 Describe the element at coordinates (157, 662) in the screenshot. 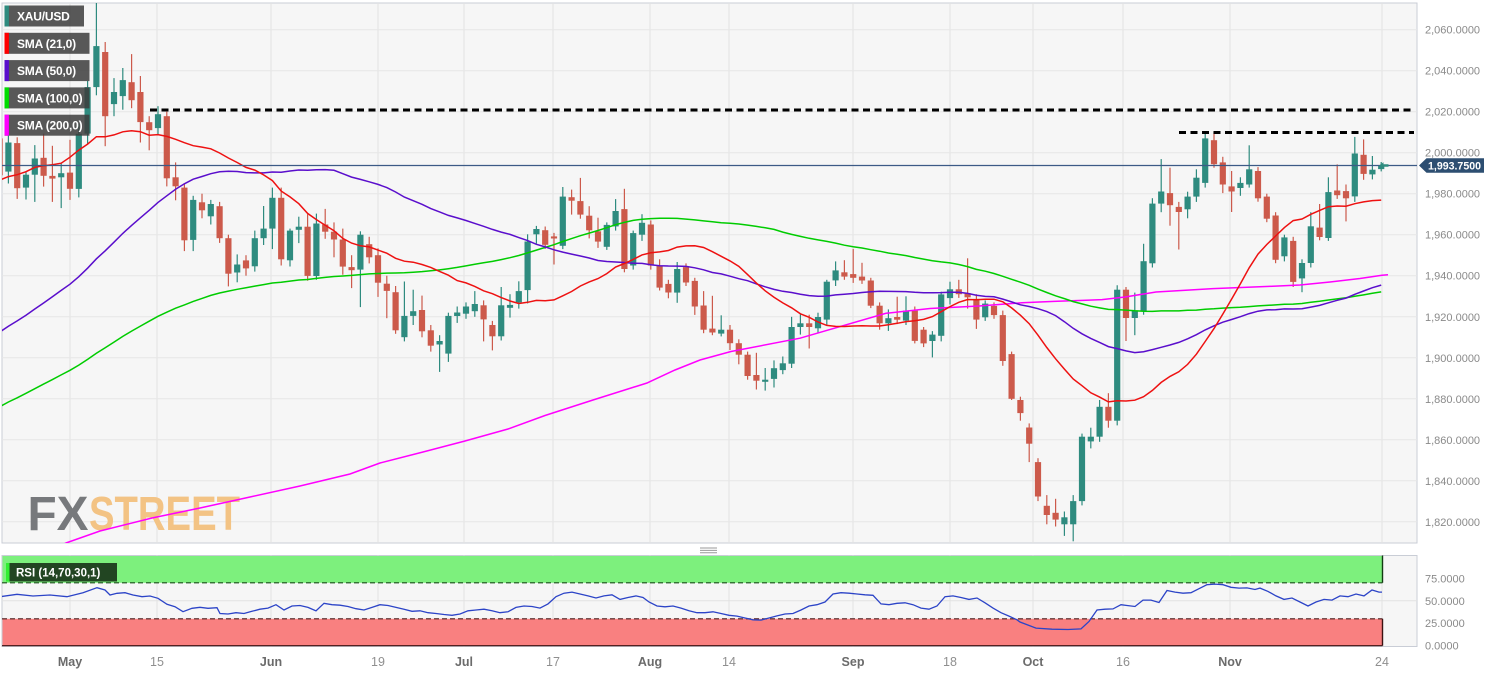

I see `svg-text: 15` at that location.